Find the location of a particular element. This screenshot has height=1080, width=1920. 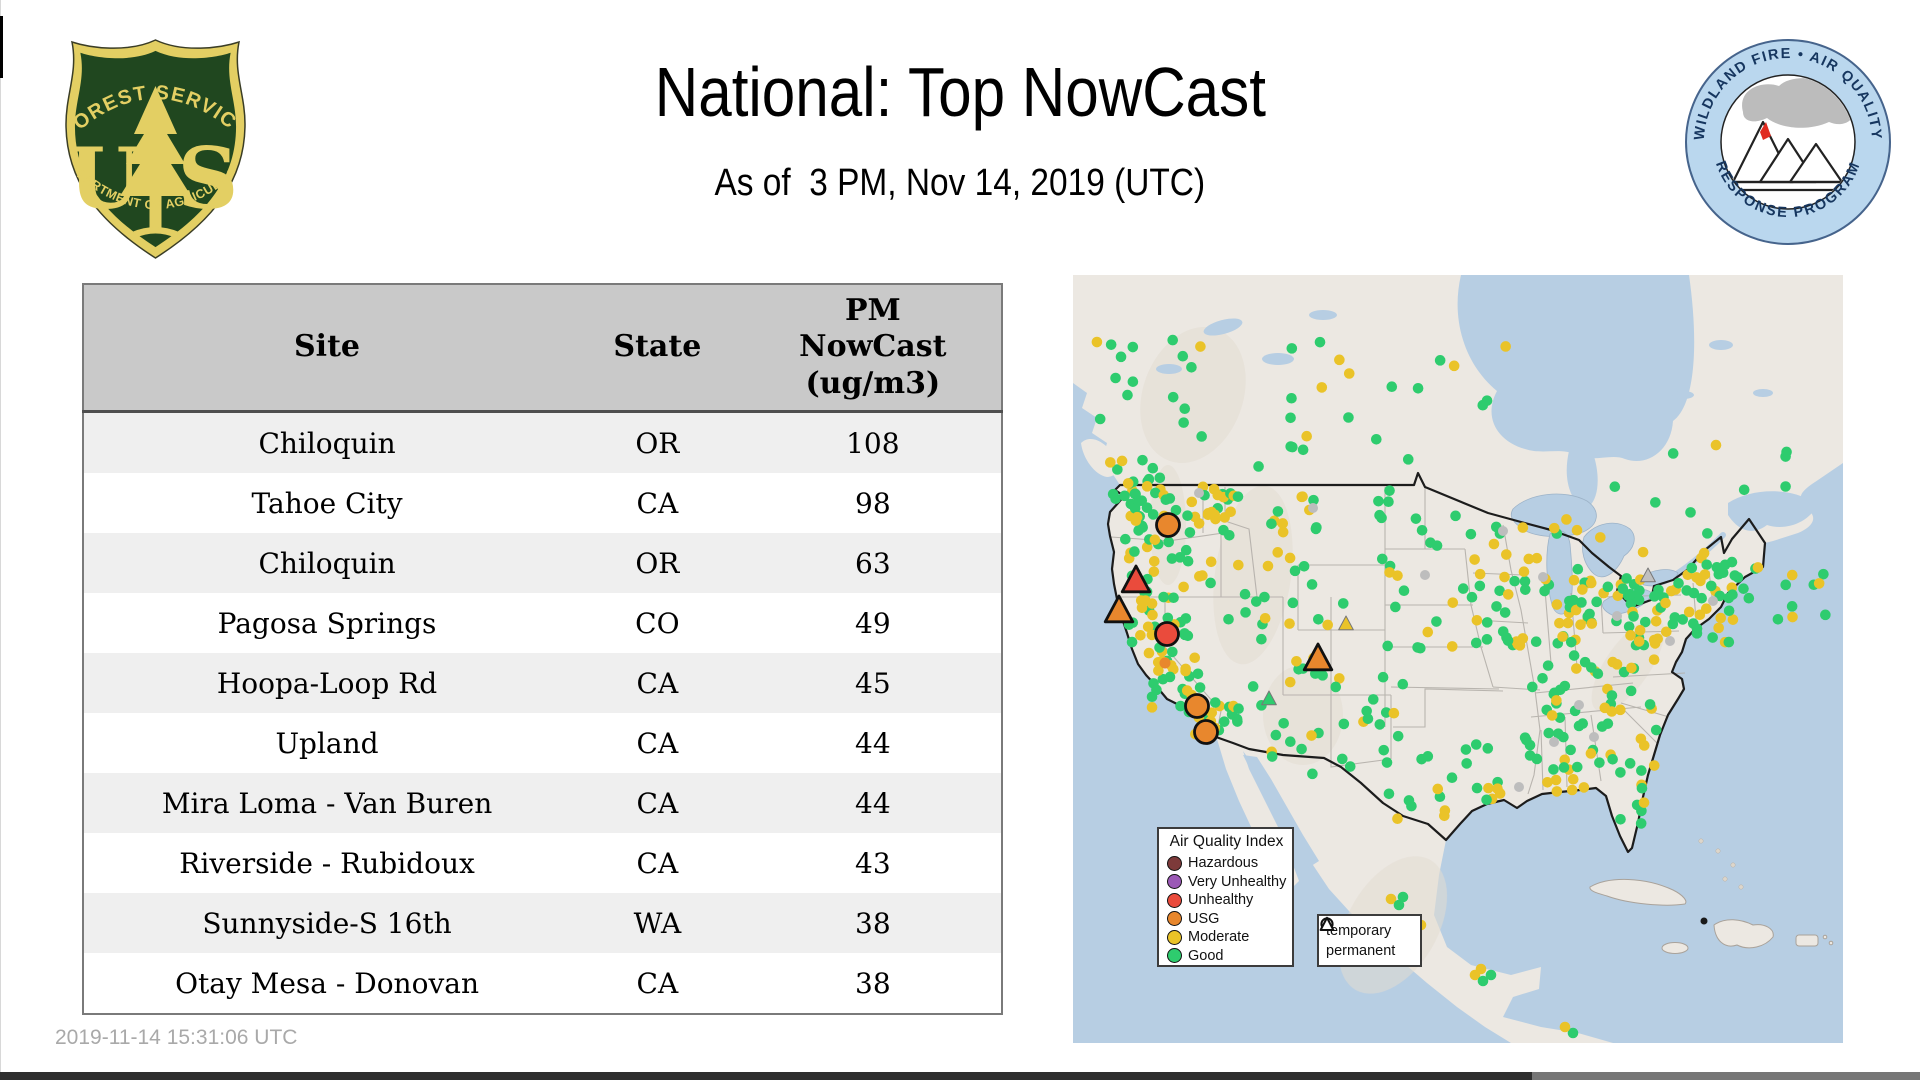

aqi-legend-label: Hazardous is located at coordinates (1223, 863).